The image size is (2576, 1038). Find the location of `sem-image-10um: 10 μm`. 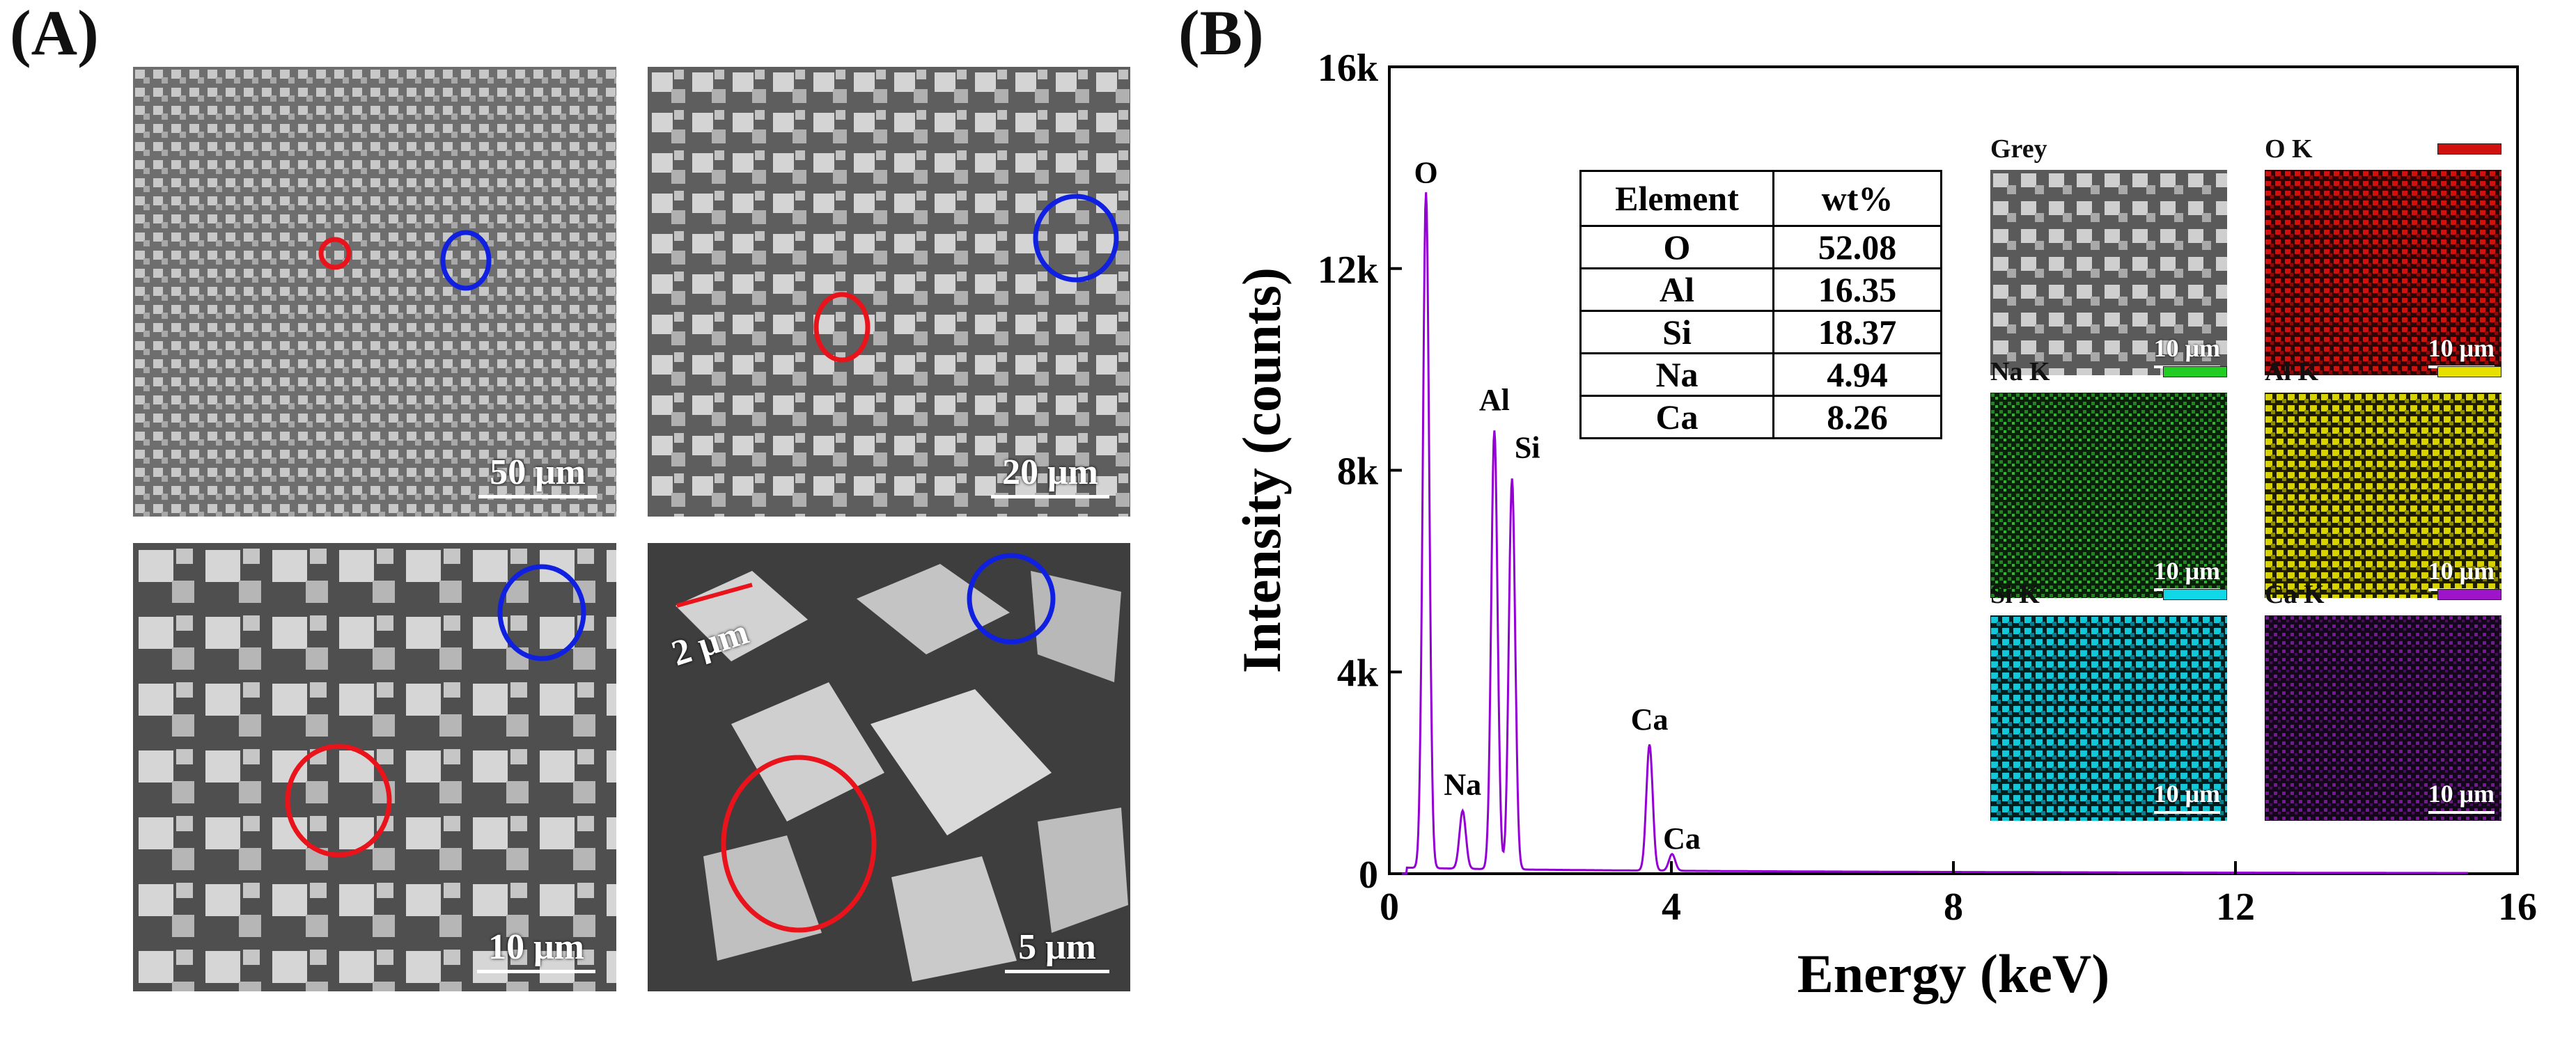

sem-image-10um: 10 μm is located at coordinates (375, 767).